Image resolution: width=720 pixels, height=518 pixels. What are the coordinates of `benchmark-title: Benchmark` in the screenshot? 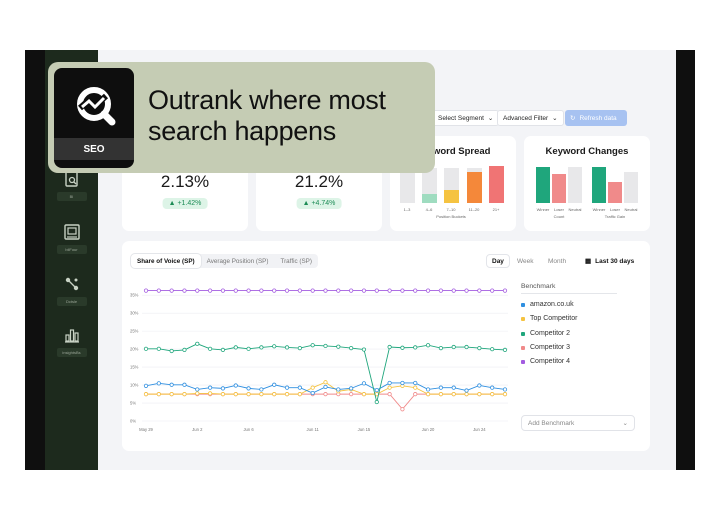 It's located at (538, 286).